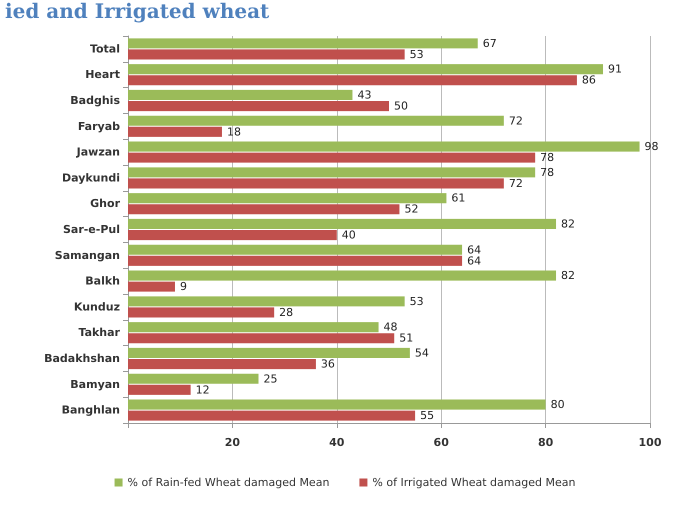 This screenshot has width=690, height=511. Describe the element at coordinates (87, 255) in the screenshot. I see `y-tick-label: Samangan` at that location.